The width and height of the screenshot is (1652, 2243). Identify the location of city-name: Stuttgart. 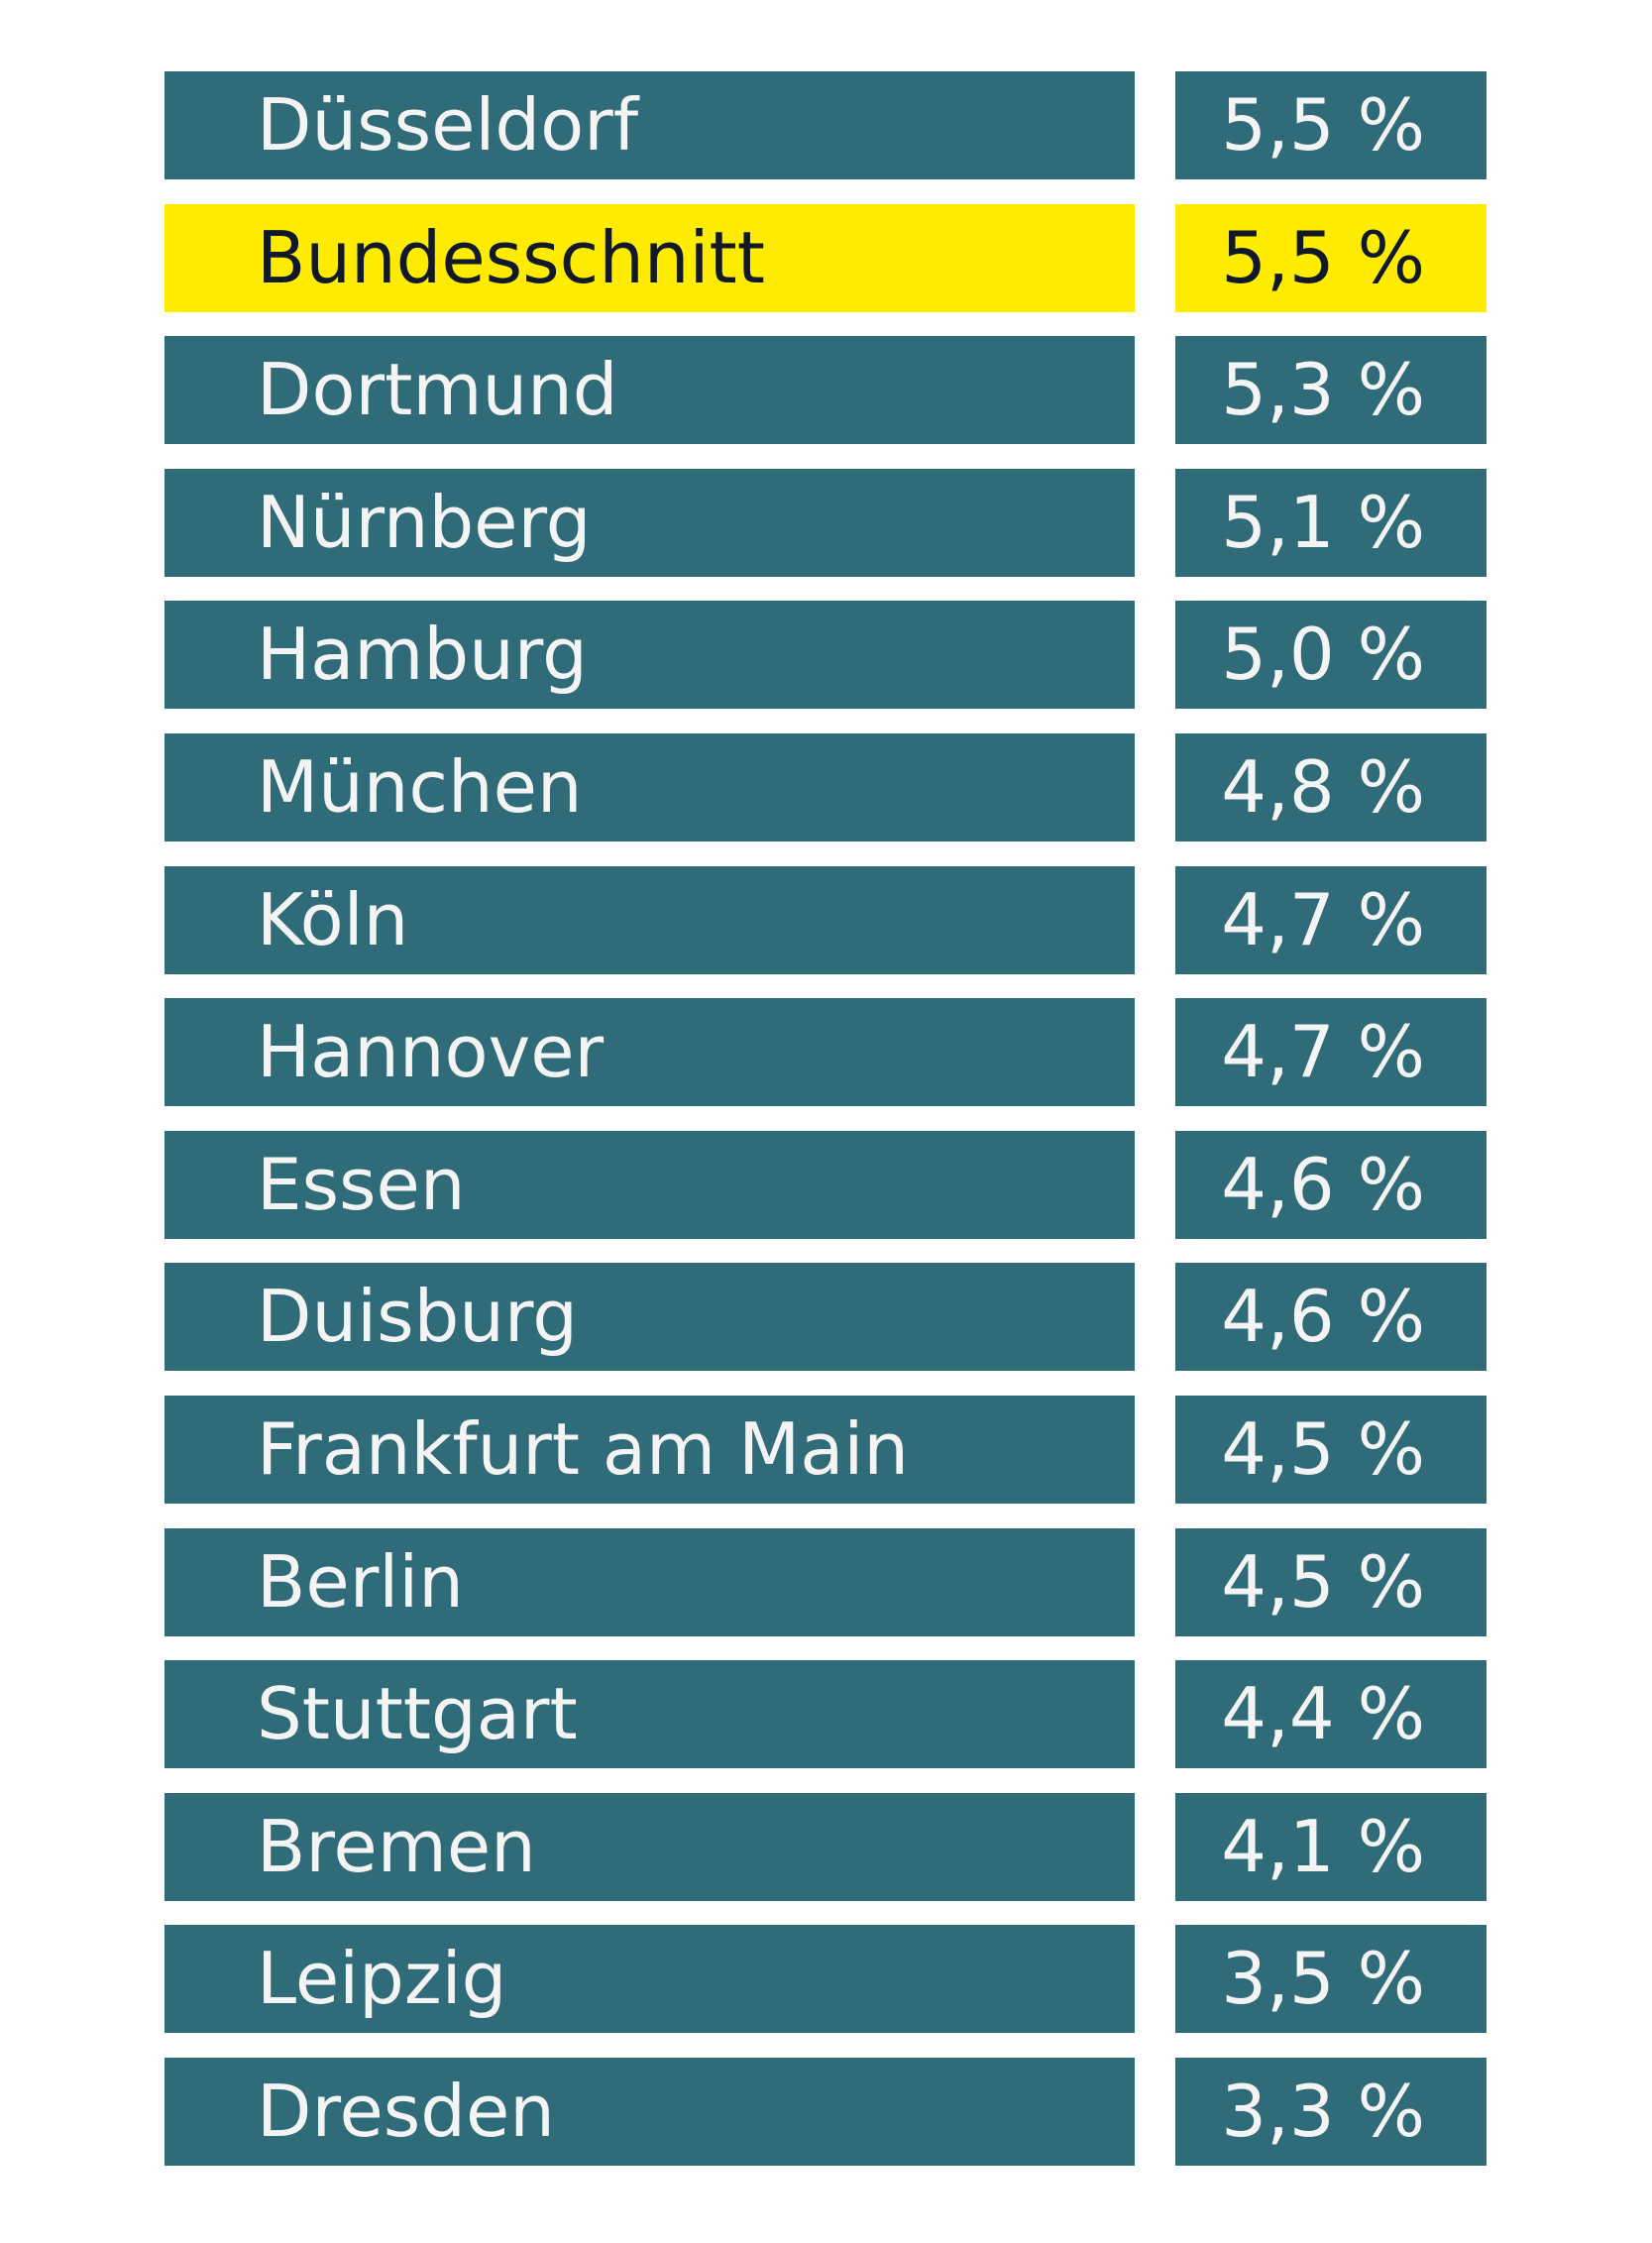
(650, 1714).